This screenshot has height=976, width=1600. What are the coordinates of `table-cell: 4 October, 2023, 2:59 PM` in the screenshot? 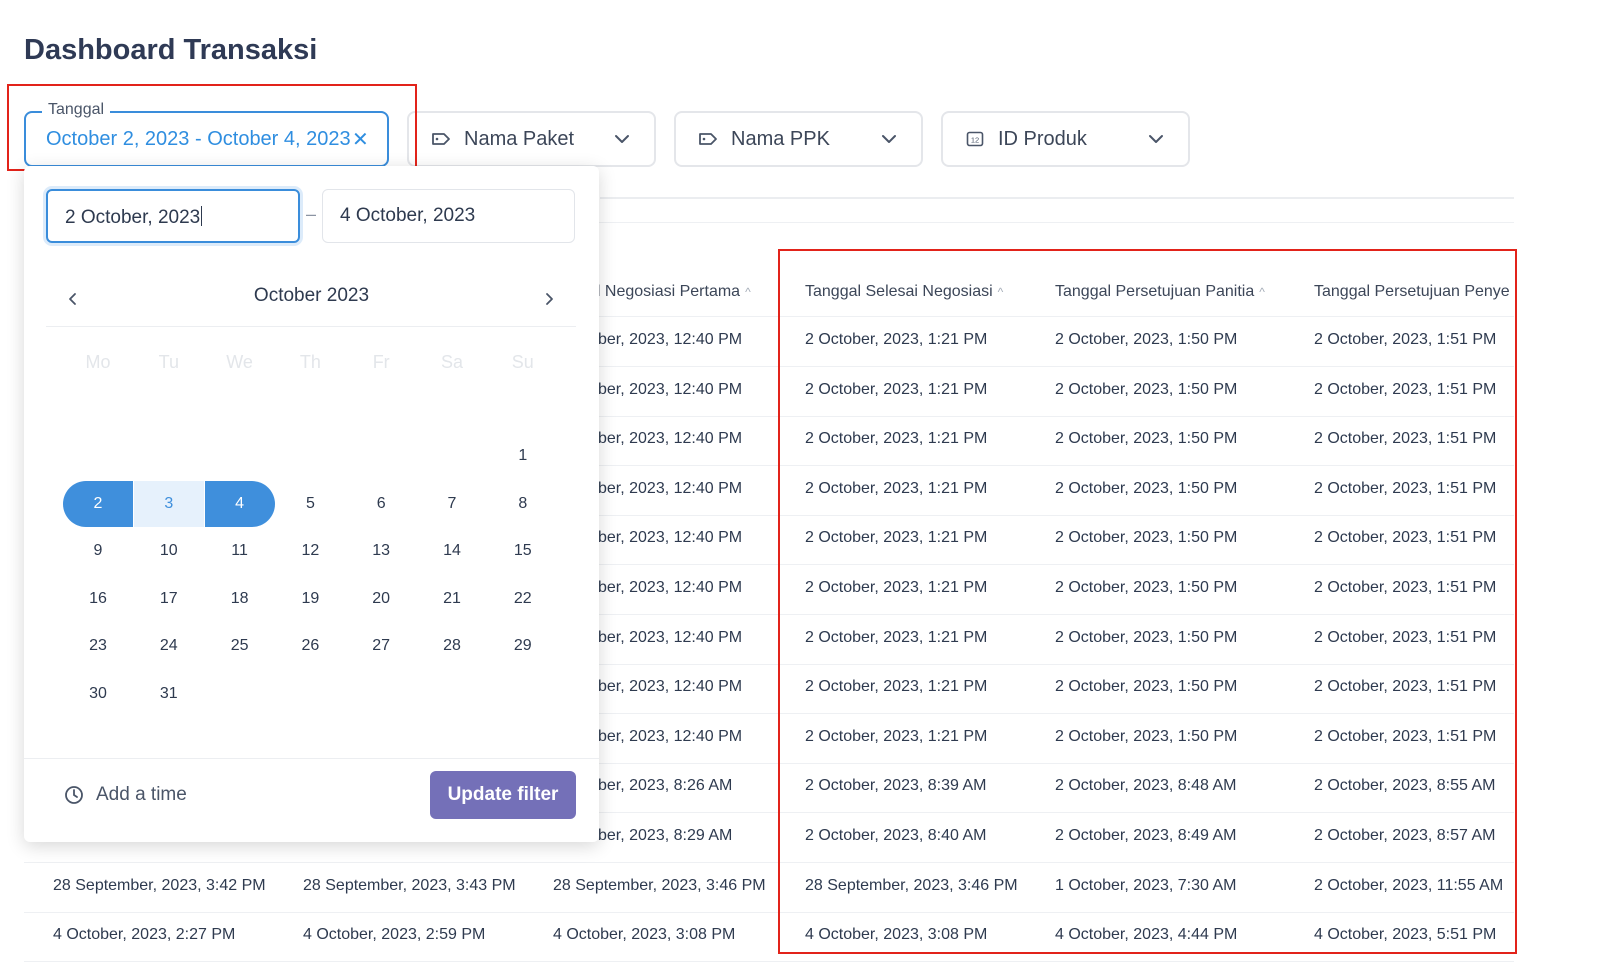 It's located at (394, 935).